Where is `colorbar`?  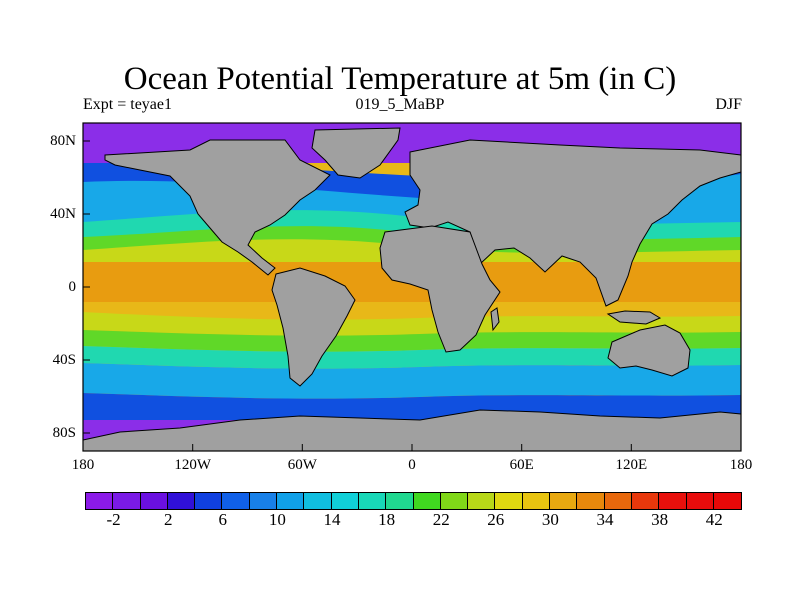 colorbar is located at coordinates (414, 501).